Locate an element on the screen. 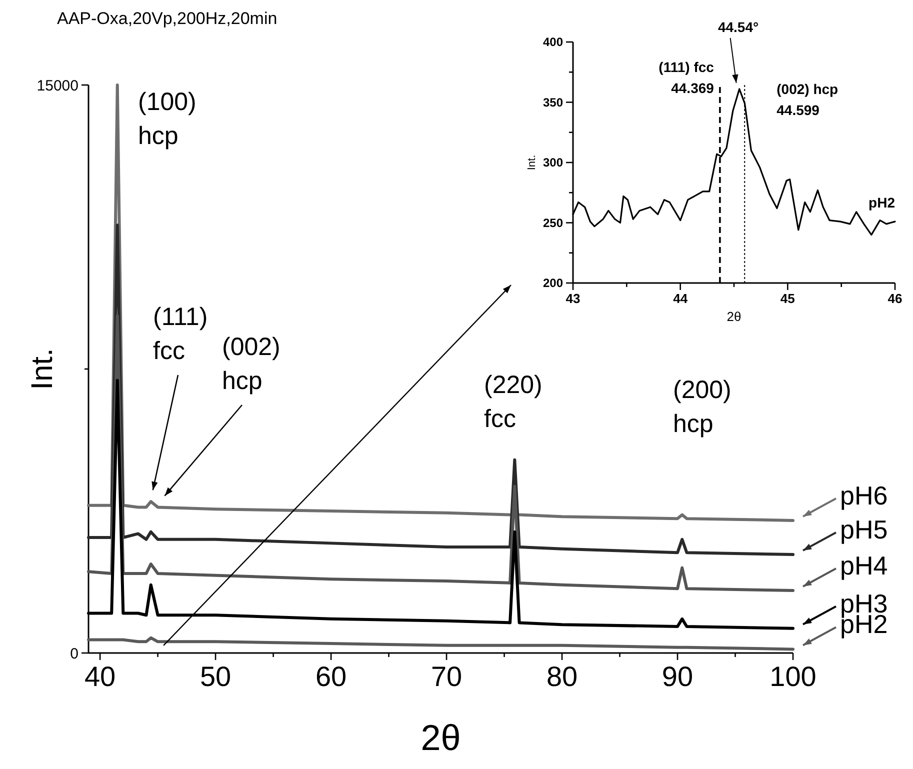 The image size is (913, 769). chart-title: AAP-Oxa,20Vp,200Hz,20min is located at coordinates (167, 18).